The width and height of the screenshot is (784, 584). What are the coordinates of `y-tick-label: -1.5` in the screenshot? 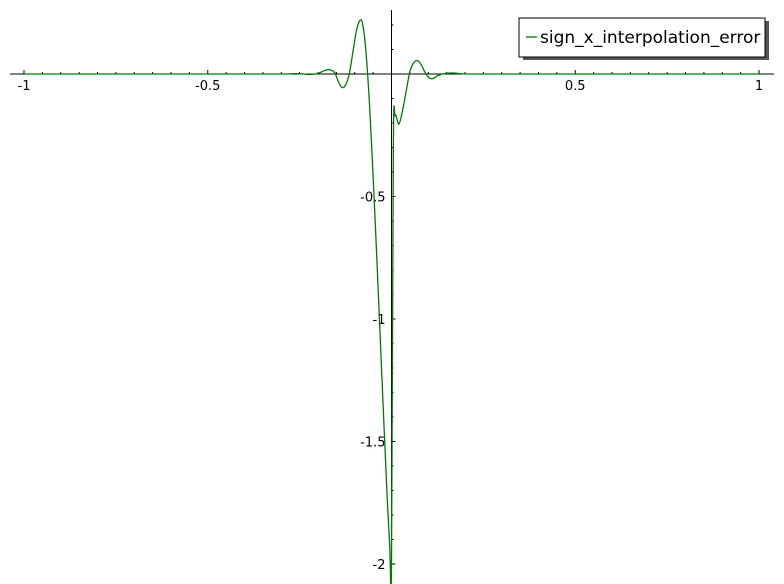 It's located at (372, 443).